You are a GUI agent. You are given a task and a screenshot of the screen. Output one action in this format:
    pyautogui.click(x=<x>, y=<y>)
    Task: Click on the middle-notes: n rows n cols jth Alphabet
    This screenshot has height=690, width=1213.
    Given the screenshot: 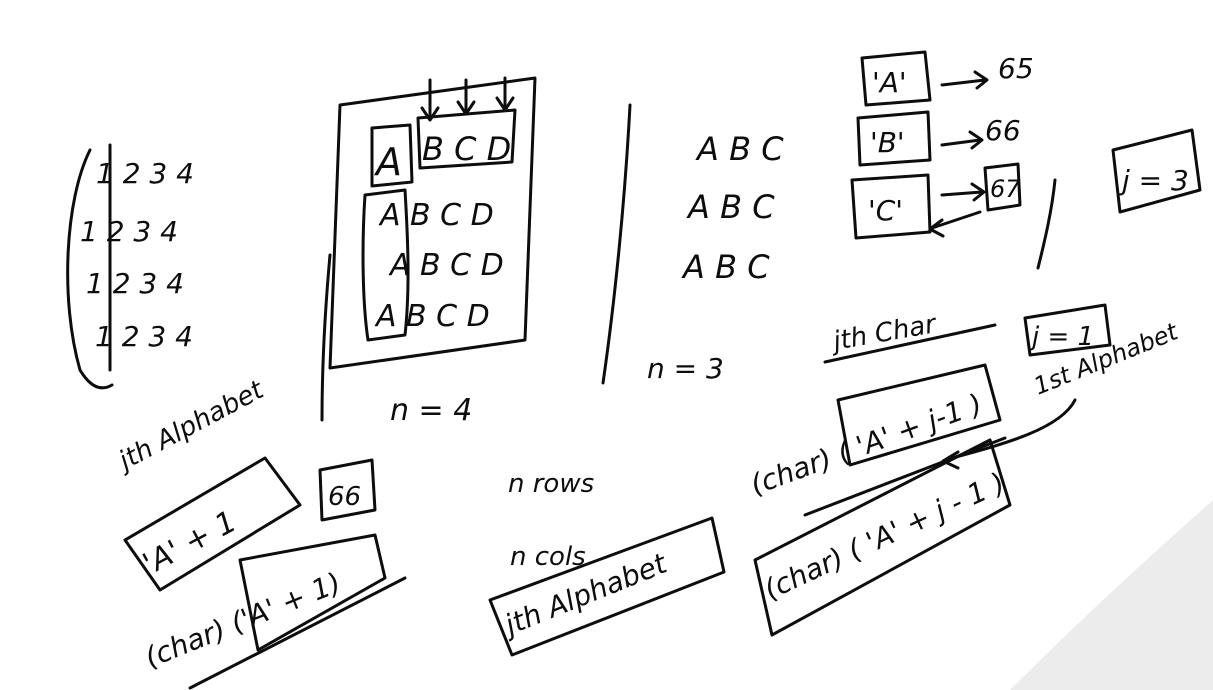 What is the action you would take?
    pyautogui.click(x=607, y=563)
    